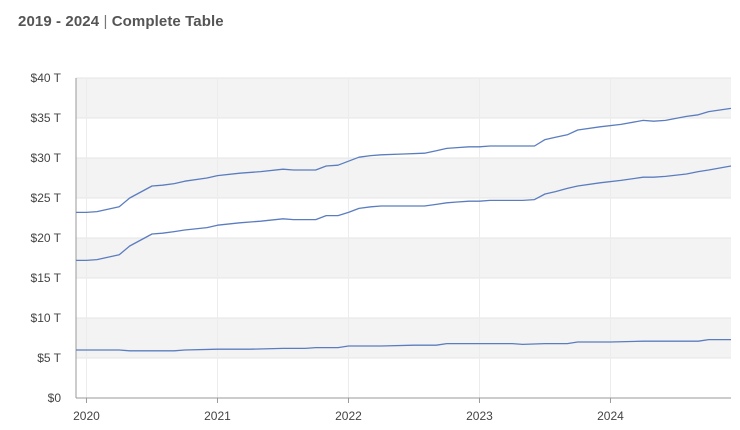 This screenshot has width=740, height=430. Describe the element at coordinates (46, 318) in the screenshot. I see `y-tick-label: $10 T` at that location.